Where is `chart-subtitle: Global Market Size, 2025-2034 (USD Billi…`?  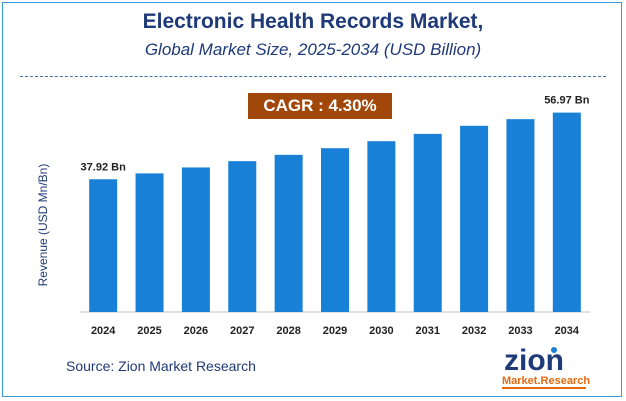
chart-subtitle: Global Market Size, 2025-2034 (USD Billi… is located at coordinates (313, 49).